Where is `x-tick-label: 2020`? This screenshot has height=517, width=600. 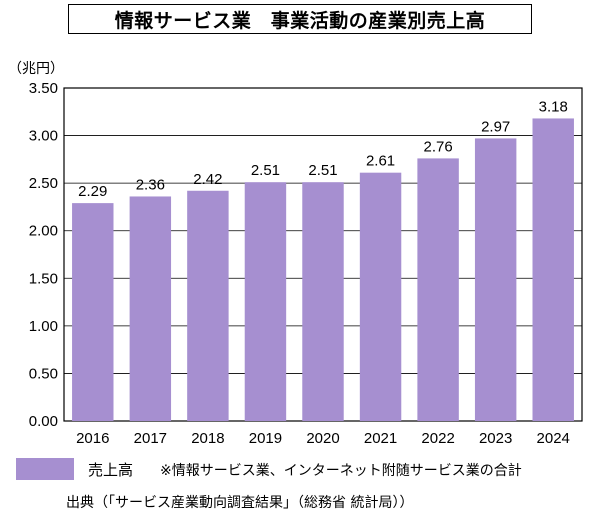 x-tick-label: 2020 is located at coordinates (322, 438).